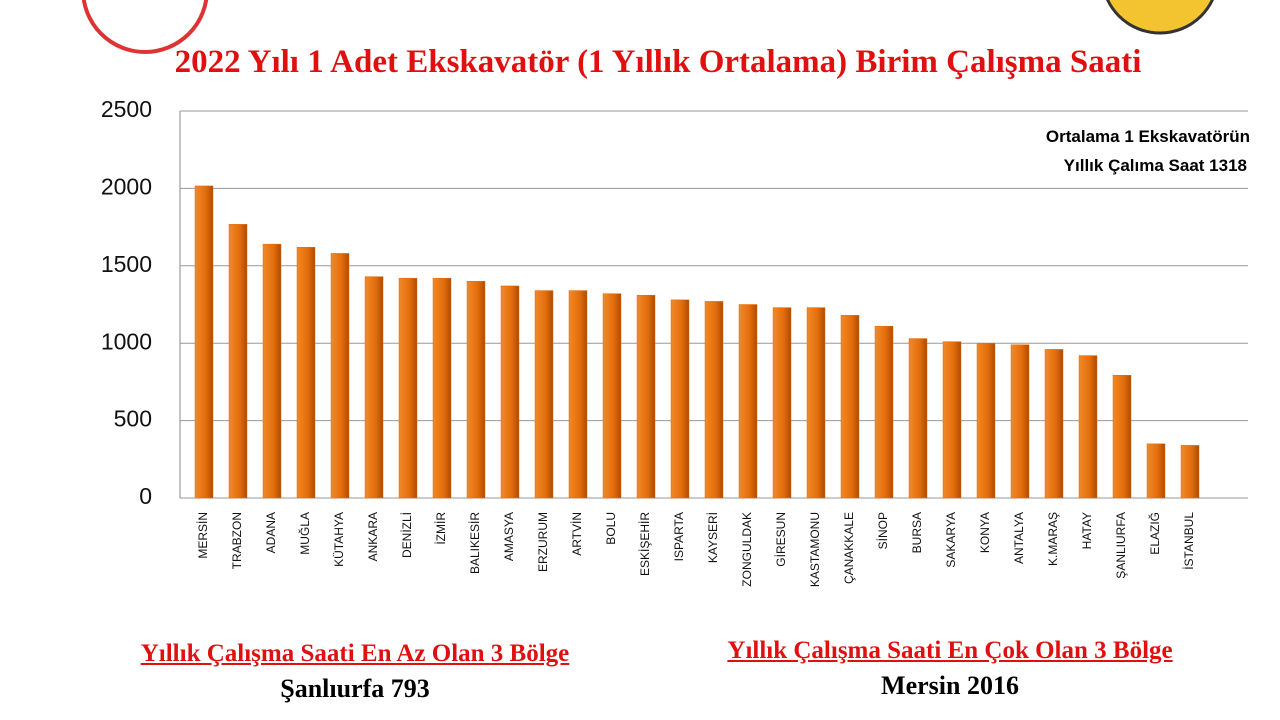  I want to click on x-tick-label: ERZURUM, so click(543, 542).